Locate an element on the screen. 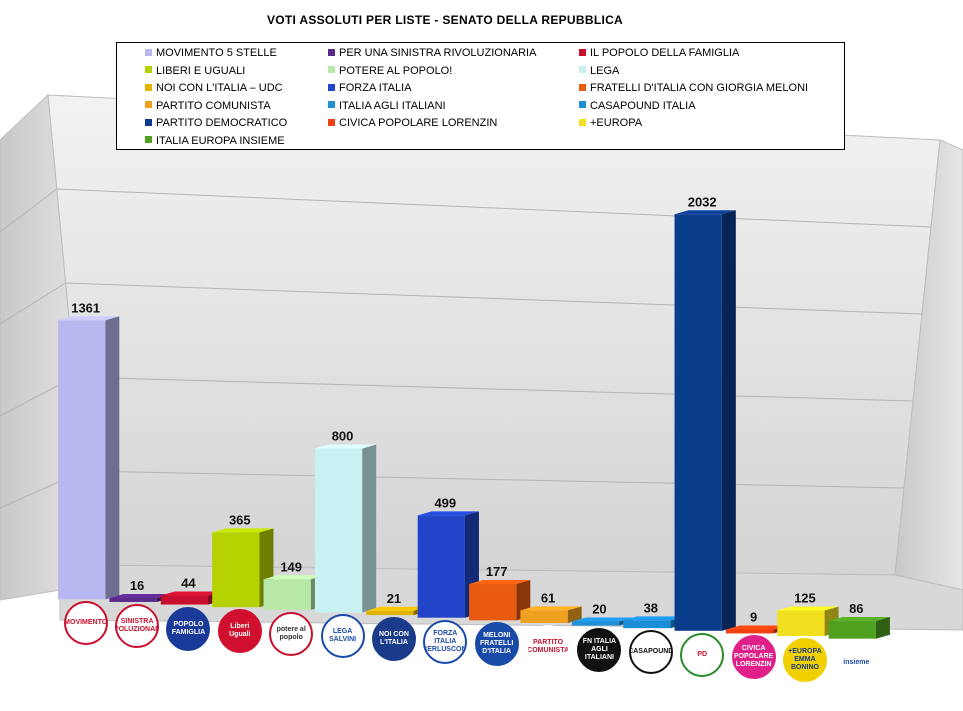 The height and width of the screenshot is (711, 963). legend-item: ITALIA AGLI ITALIANI is located at coordinates (387, 106).